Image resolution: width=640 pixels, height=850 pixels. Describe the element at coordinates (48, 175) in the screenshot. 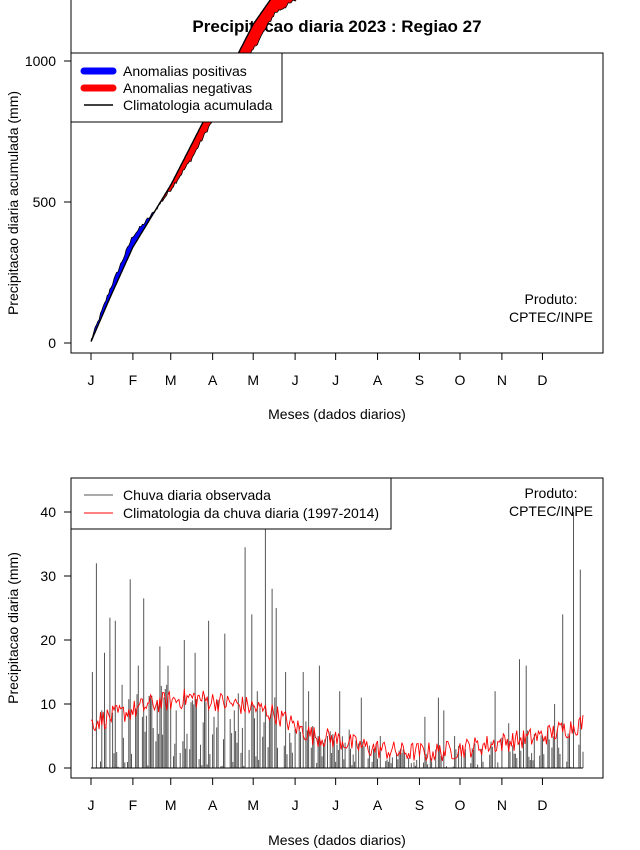

I see `y-axis: 0500100015002000` at that location.